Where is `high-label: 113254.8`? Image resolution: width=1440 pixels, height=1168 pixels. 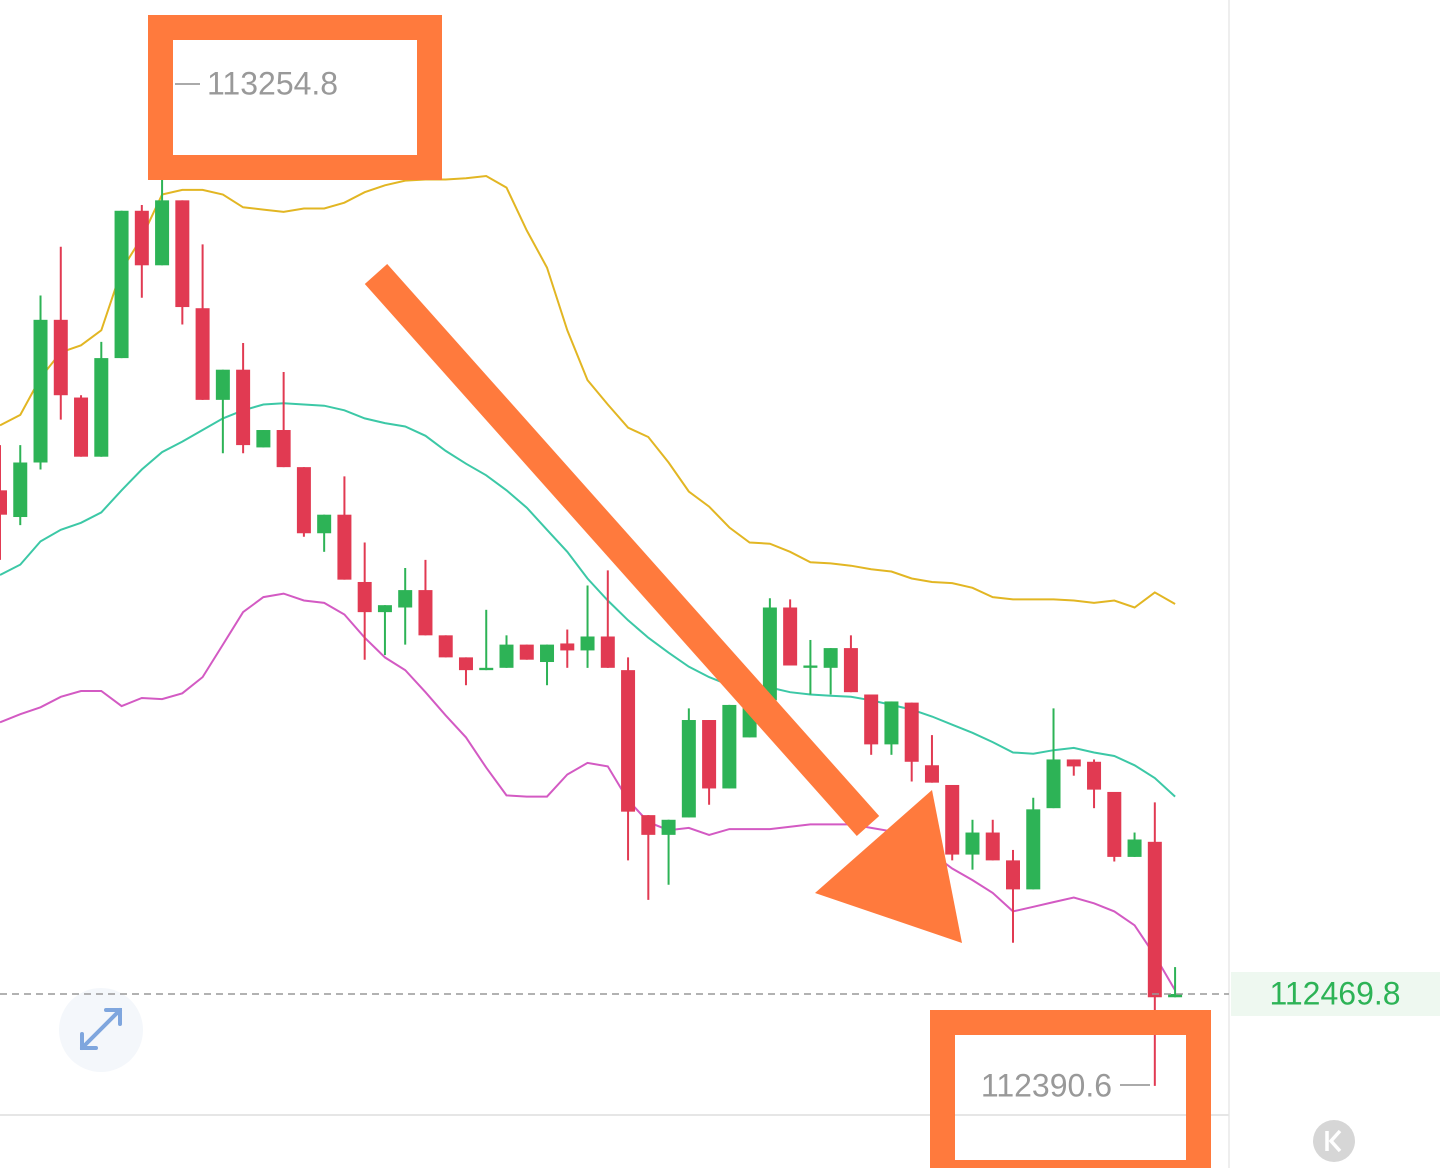 high-label: 113254.8 is located at coordinates (272, 83).